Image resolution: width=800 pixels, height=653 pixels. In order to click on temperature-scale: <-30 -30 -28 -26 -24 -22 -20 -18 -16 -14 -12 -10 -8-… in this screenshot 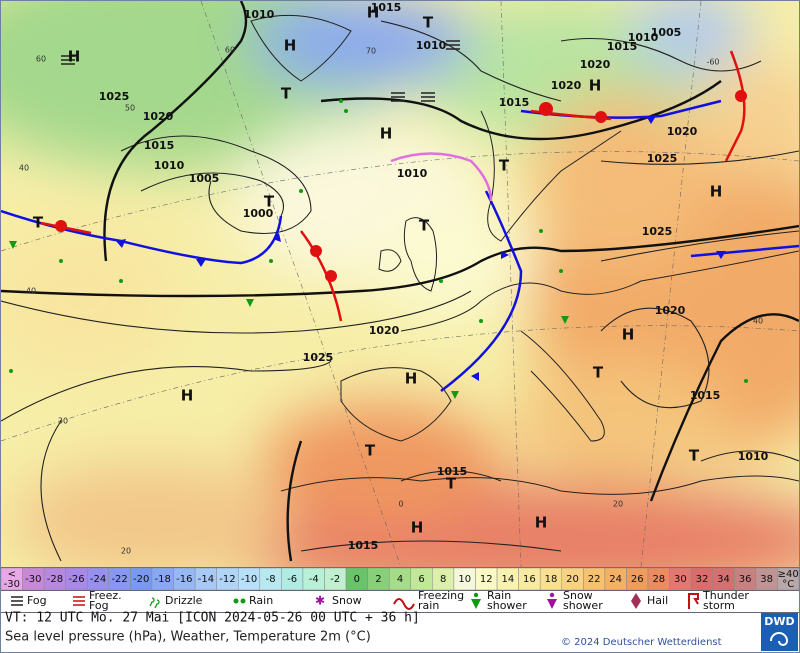, I will do `click(400, 579)`.